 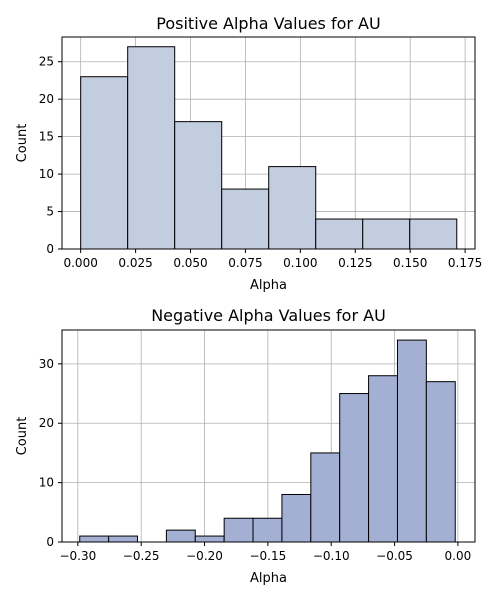 What do you see at coordinates (268, 315) in the screenshot?
I see `chart-title: Negative Alpha Values for AU` at bounding box center [268, 315].